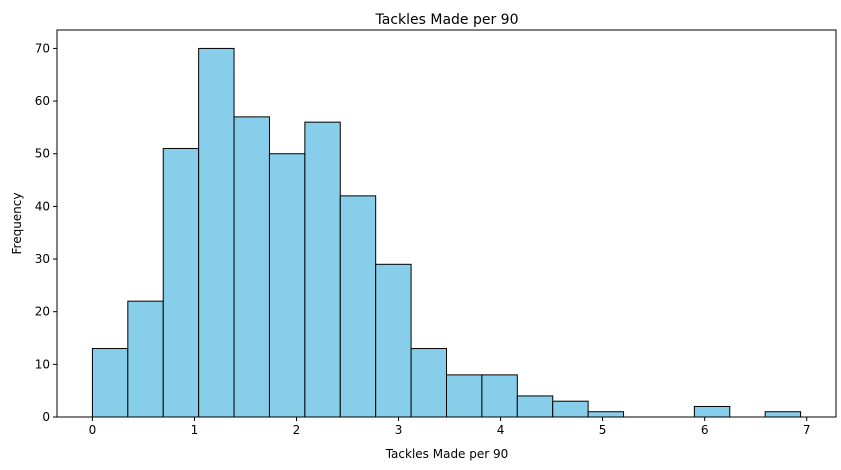 This screenshot has height=470, width=841. I want to click on x-tick-label: 3, so click(399, 430).